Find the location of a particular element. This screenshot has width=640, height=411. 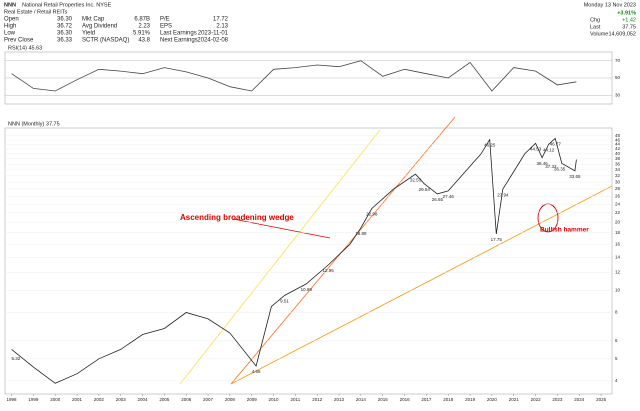

y-tick-label: 70 is located at coordinates (618, 60).